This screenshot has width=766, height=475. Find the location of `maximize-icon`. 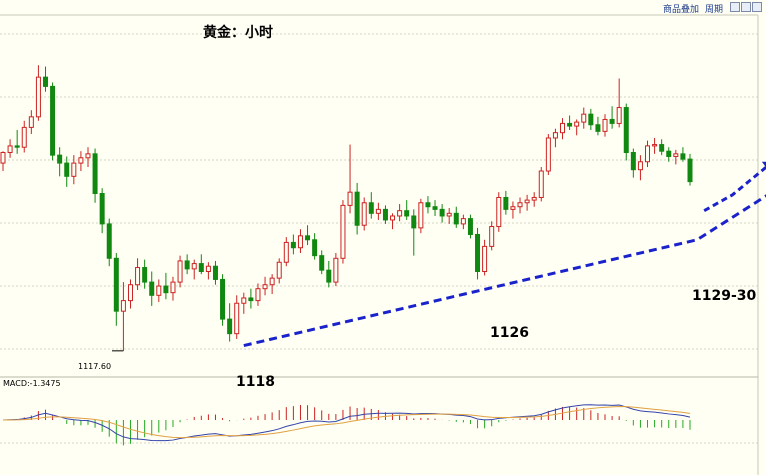

maximize-icon is located at coordinates (746, 7).